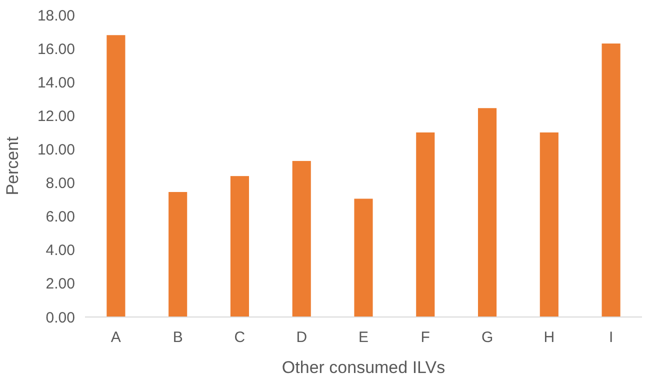  I want to click on x-tick-label: B, so click(177, 337).